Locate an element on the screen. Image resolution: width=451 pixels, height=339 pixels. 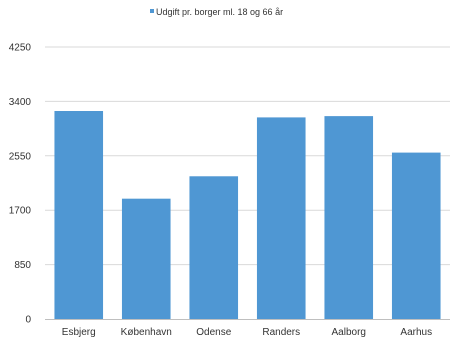
bar-k-benhavn is located at coordinates (146, 258).